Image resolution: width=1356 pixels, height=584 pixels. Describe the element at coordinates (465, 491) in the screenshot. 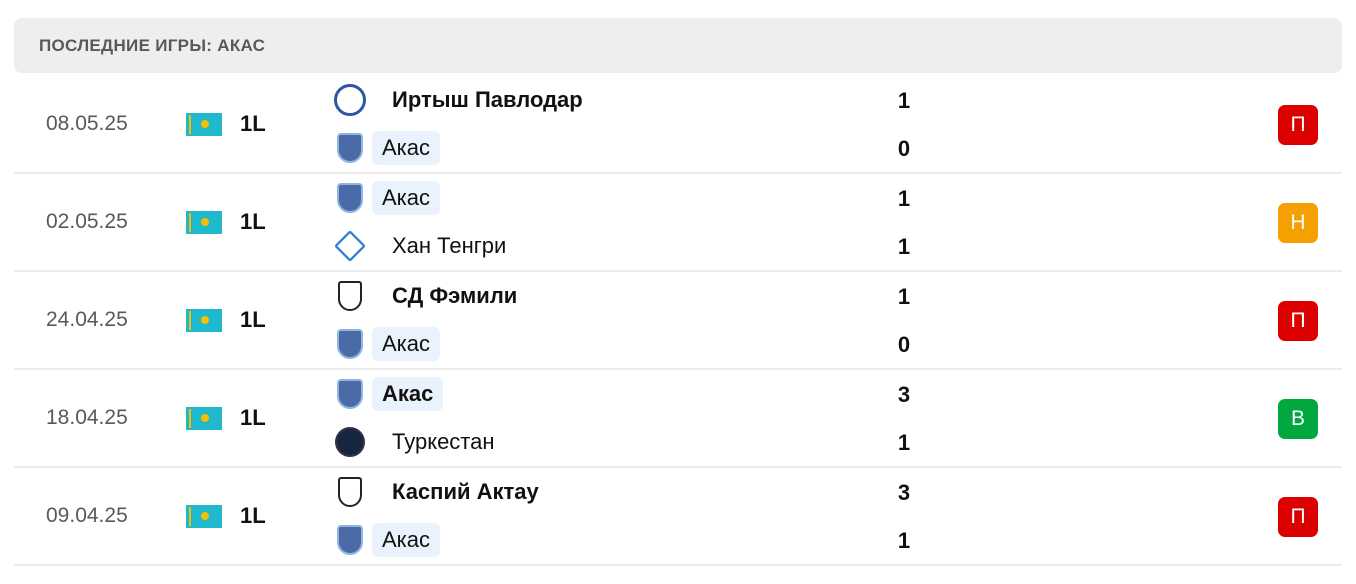

I see `home-team-name: Каспий Актау` at that location.